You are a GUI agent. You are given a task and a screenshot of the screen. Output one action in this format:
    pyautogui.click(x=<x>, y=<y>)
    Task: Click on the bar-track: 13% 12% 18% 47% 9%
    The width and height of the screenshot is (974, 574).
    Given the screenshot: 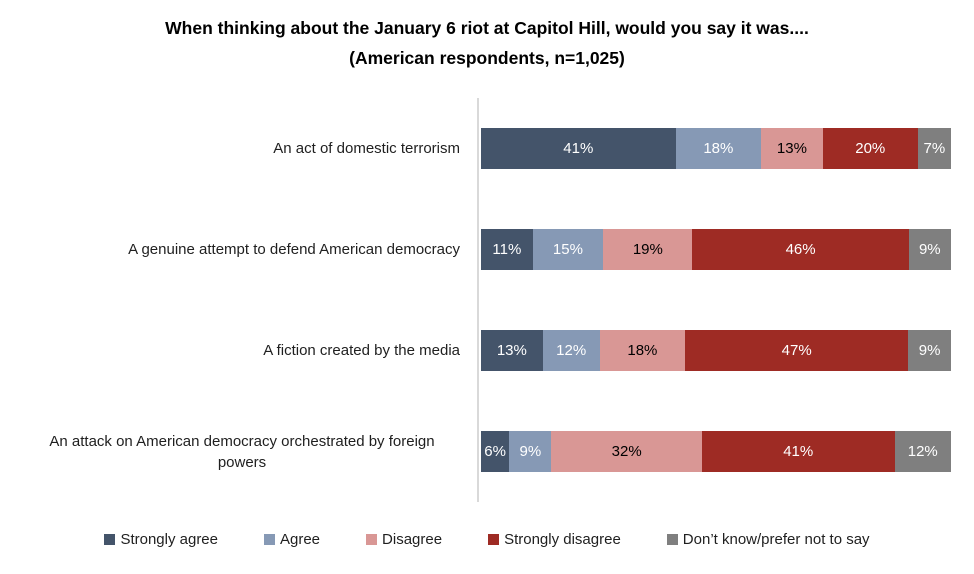 What is the action you would take?
    pyautogui.click(x=716, y=350)
    